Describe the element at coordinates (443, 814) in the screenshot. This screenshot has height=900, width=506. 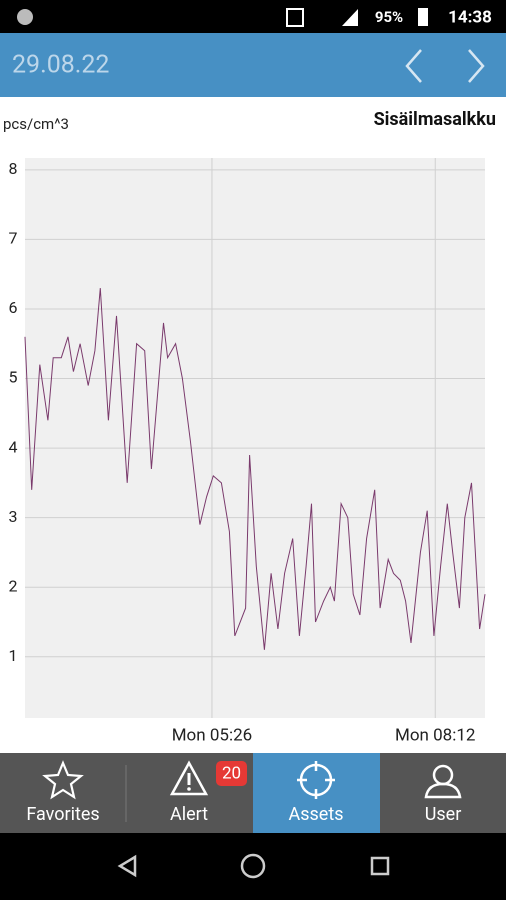
I see `nav-label: User` at that location.